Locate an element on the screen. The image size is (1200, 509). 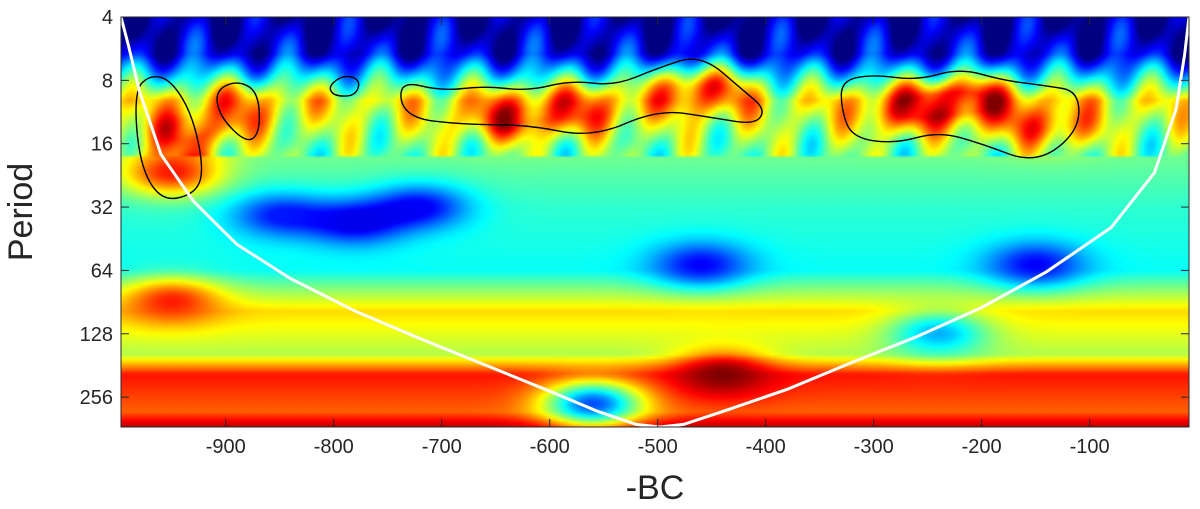
x-tick-label: -800 is located at coordinates (334, 447).